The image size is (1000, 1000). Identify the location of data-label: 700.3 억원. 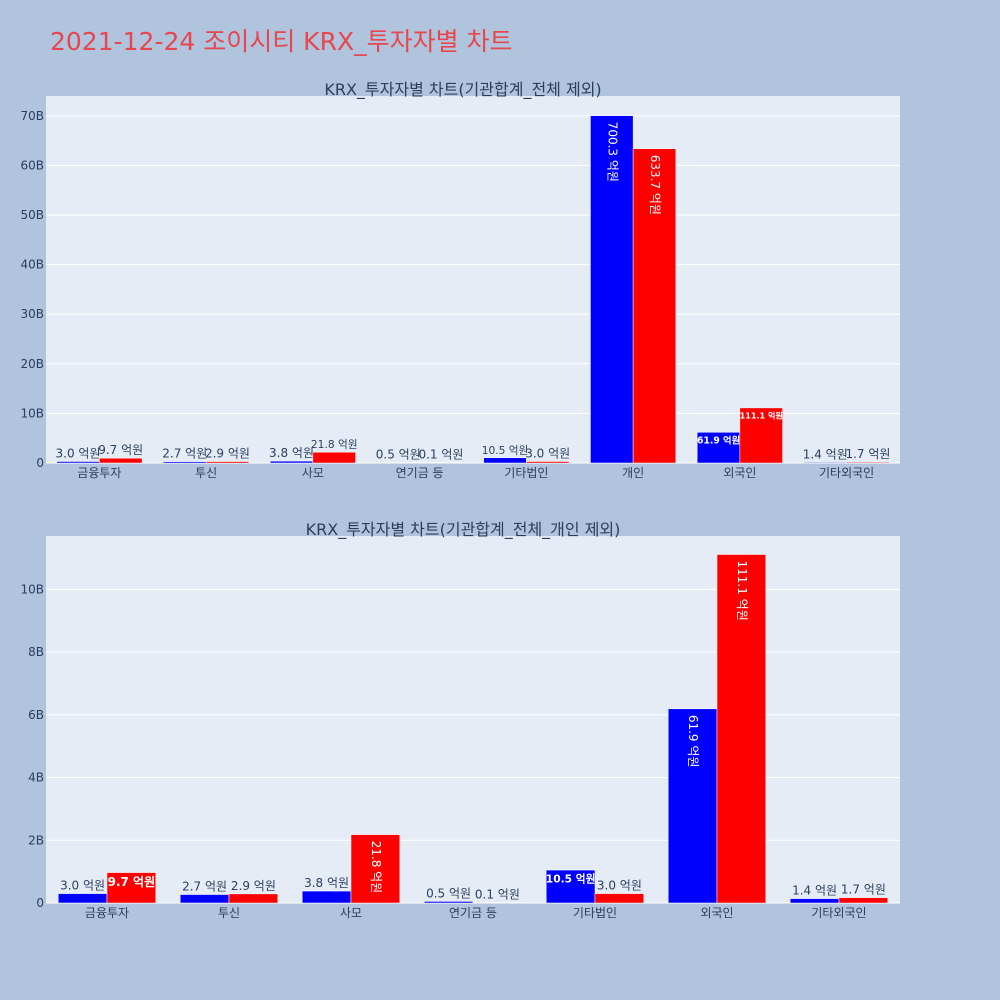
(612, 152).